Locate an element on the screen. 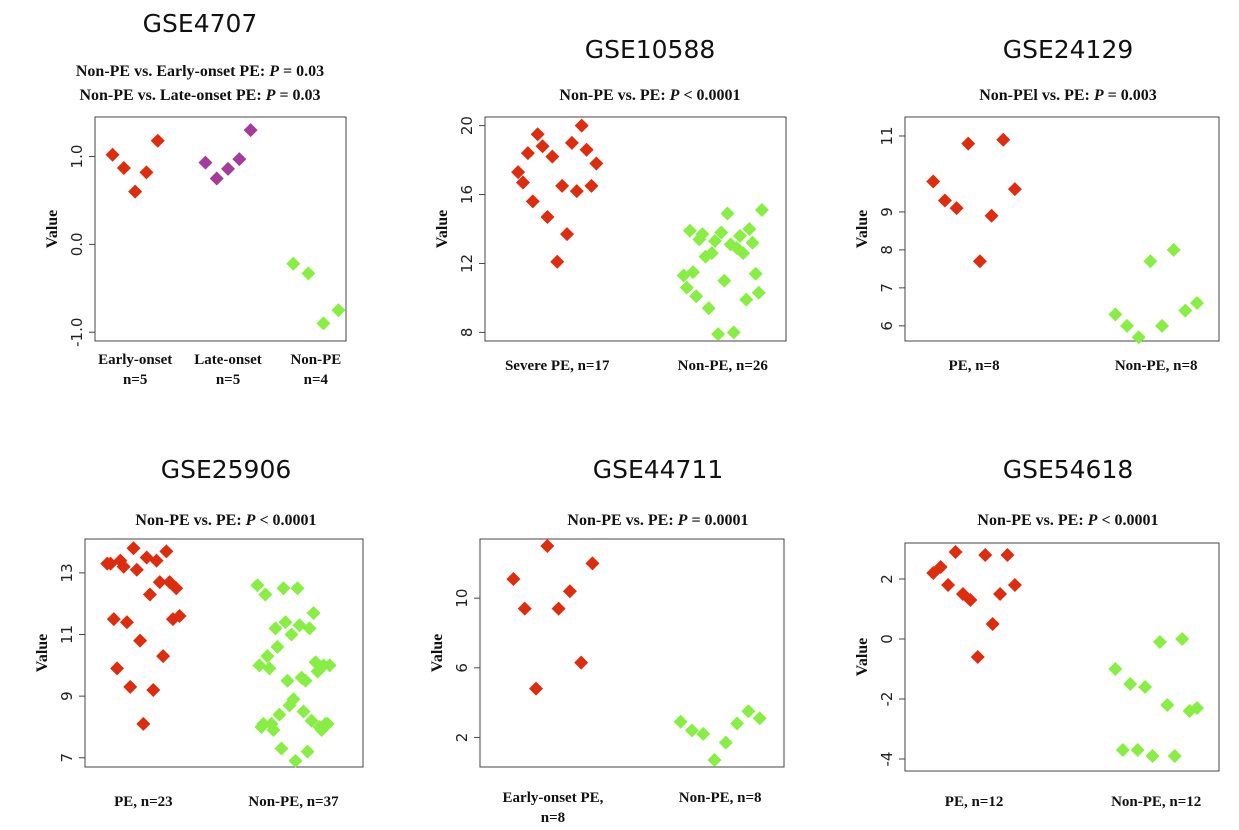 The image size is (1239, 830). y-tick-label: 12 is located at coordinates (467, 263).